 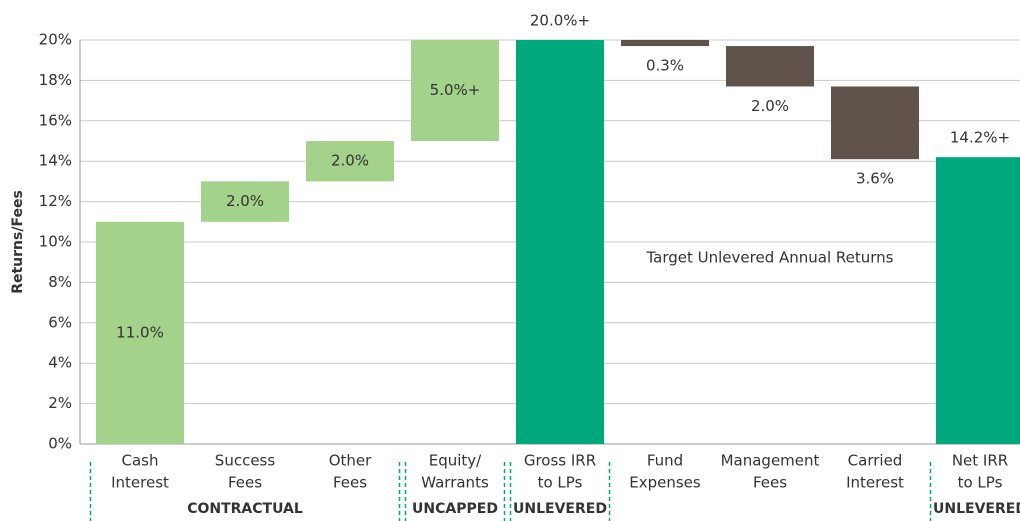 What do you see at coordinates (875, 179) in the screenshot?
I see `value-label: 3.6%` at bounding box center [875, 179].